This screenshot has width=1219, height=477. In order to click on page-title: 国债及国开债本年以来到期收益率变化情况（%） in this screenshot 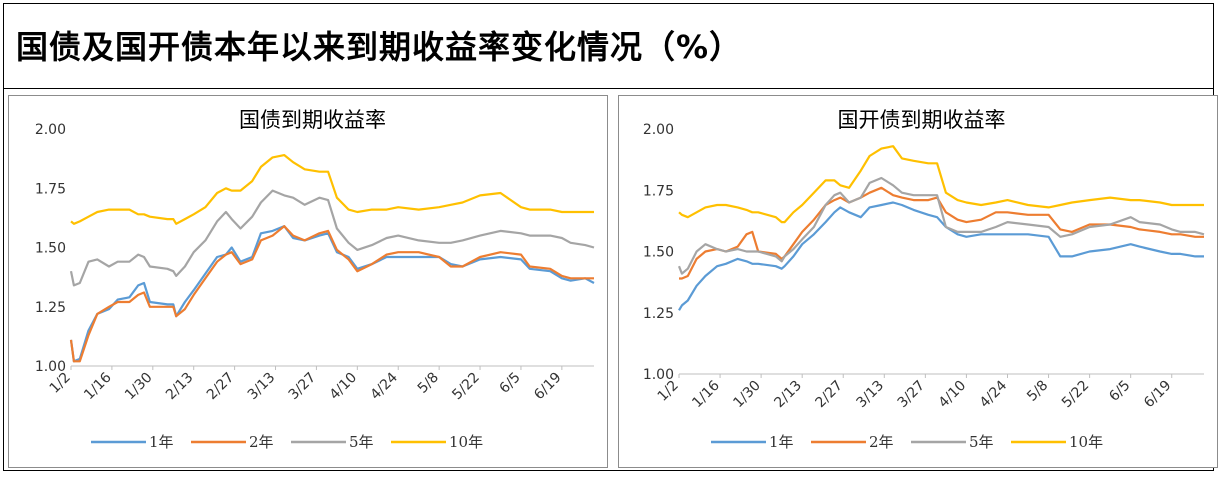, I will do `click(379, 47)`.